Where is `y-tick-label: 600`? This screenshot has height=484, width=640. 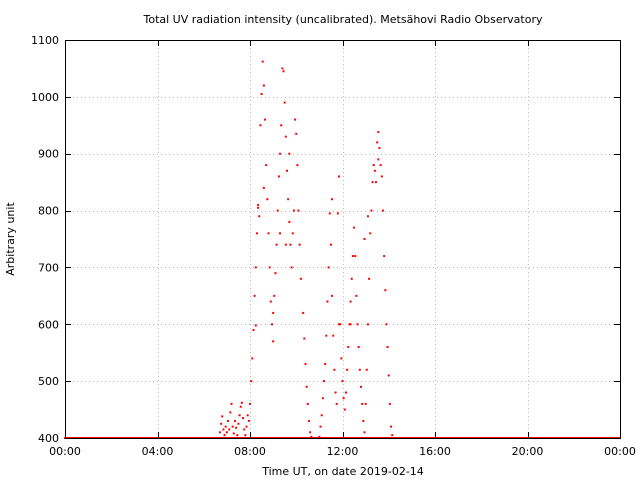 y-tick-label: 600 is located at coordinates (48, 324).